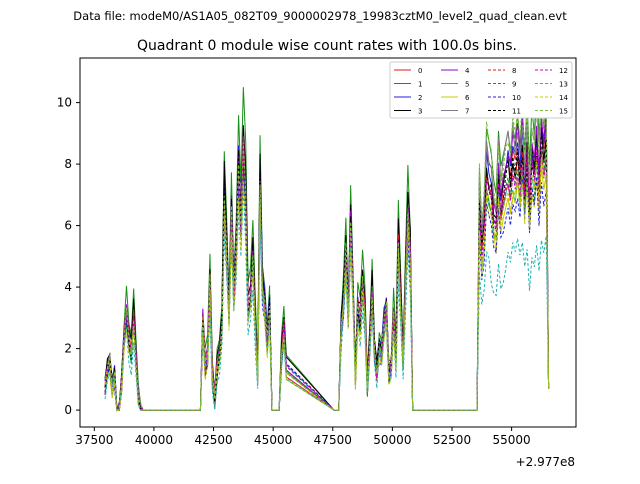 The width and height of the screenshot is (640, 484). Describe the element at coordinates (68, 226) in the screenshot. I see `y-tick-label: 6` at that location.